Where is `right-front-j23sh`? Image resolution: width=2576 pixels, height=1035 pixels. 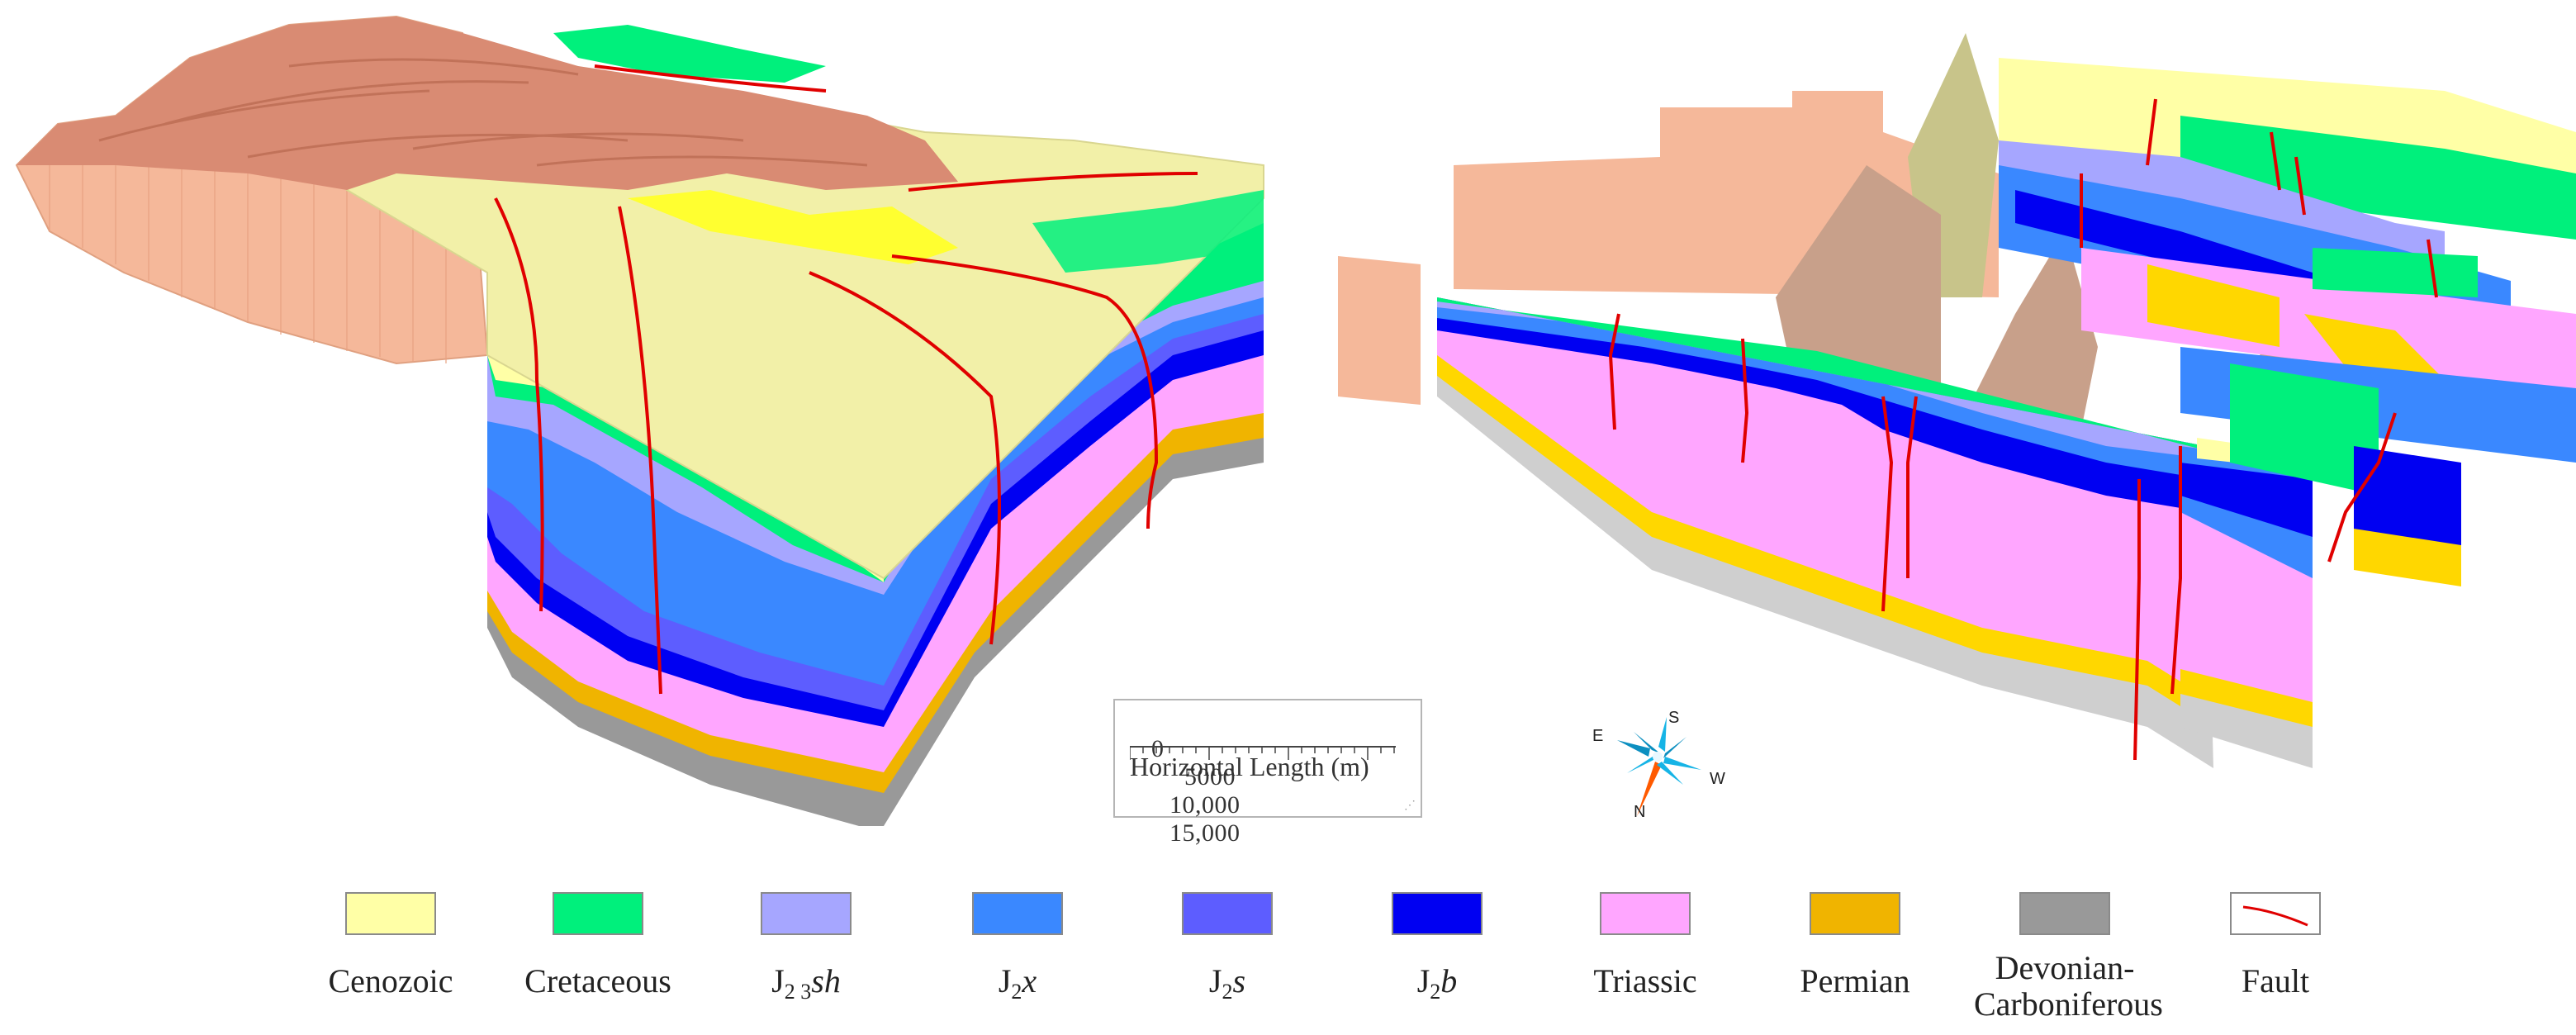
right-front-j23sh is located at coordinates (1821, 378).